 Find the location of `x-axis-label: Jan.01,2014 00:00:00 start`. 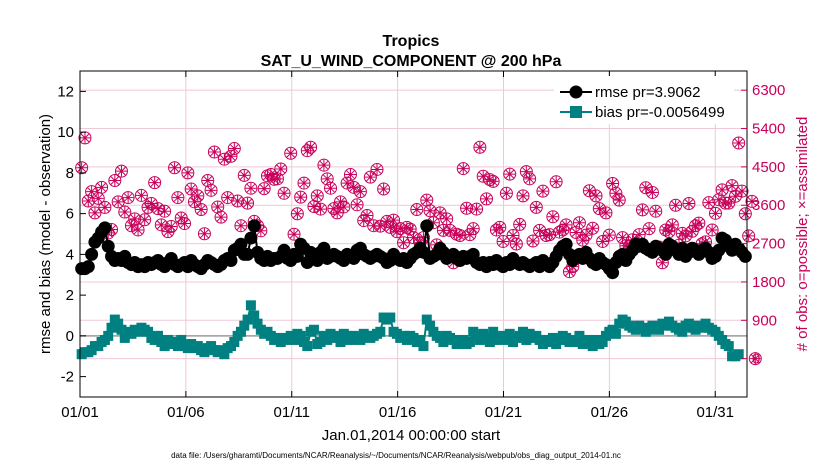

x-axis-label: Jan.01,2014 00:00:00 start is located at coordinates (411, 435).